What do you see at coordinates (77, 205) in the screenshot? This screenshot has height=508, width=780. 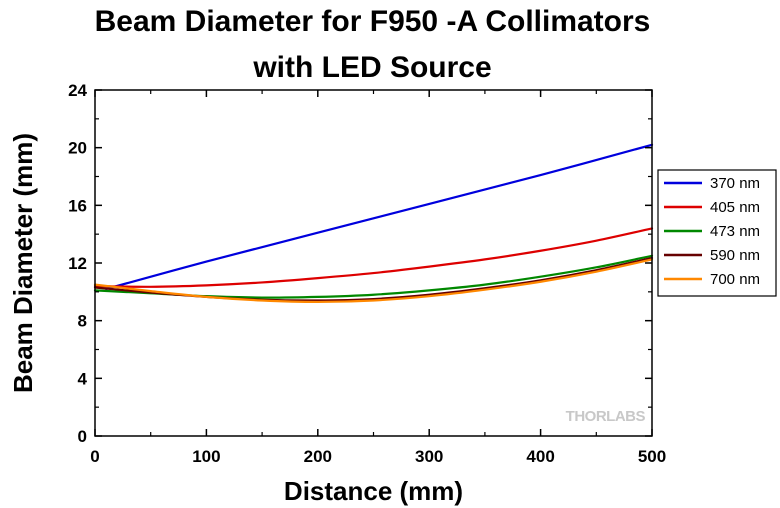 I see `y-tick-label: 16` at bounding box center [77, 205].